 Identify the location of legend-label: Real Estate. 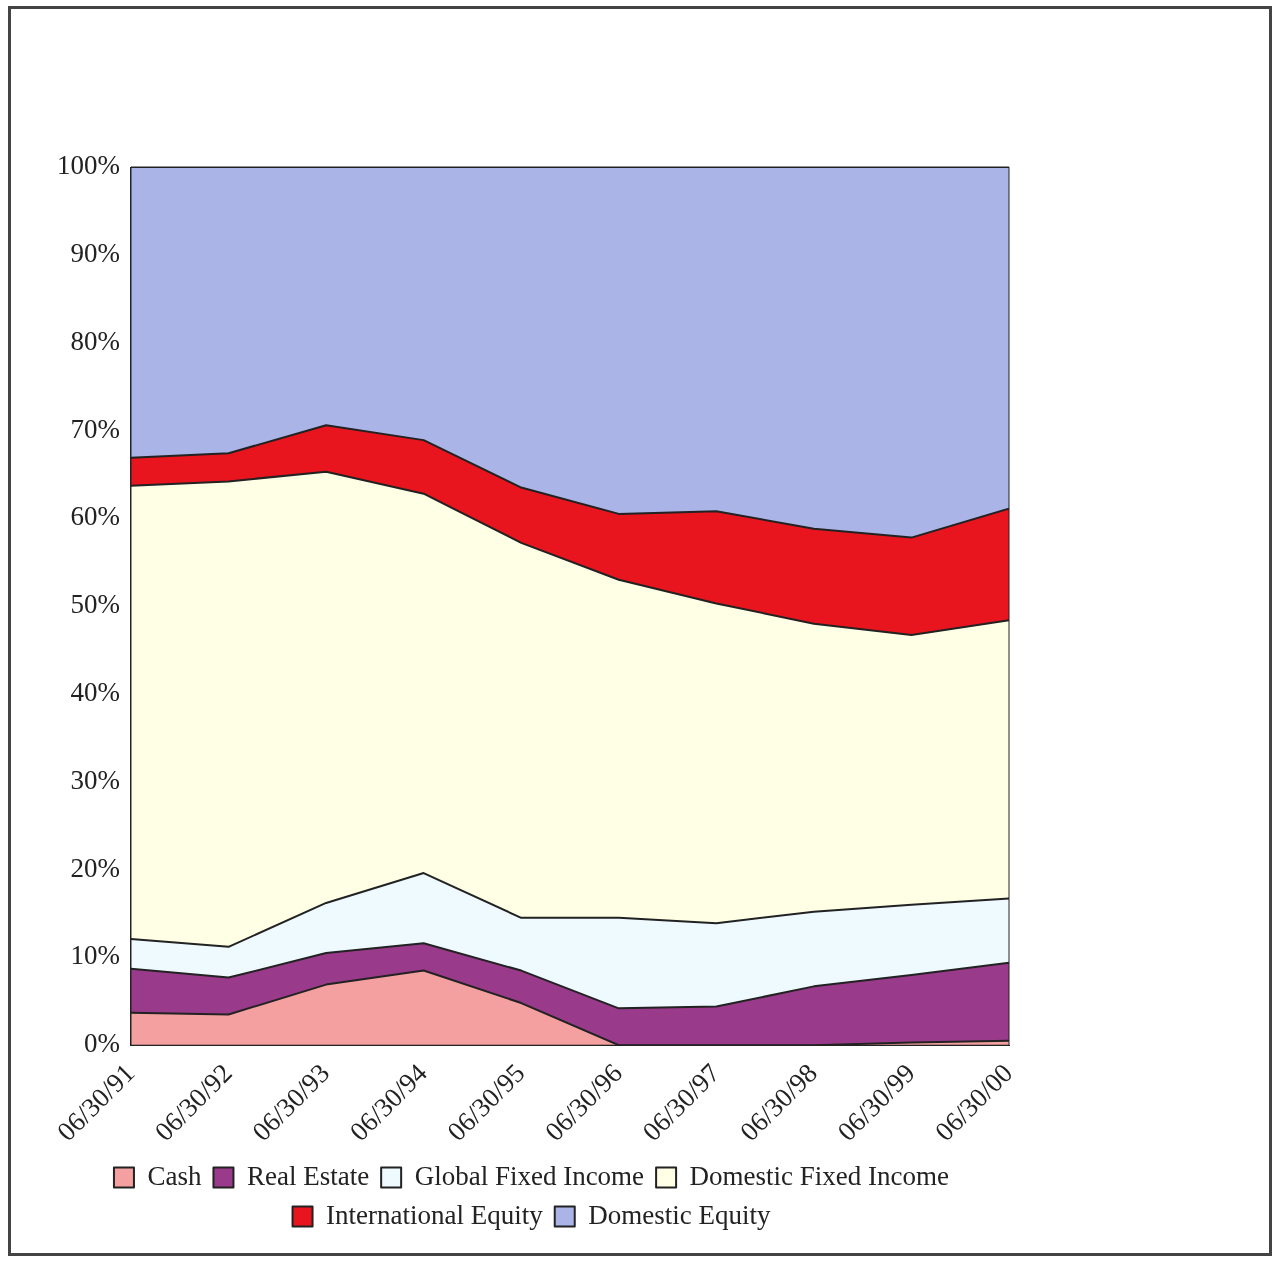
(308, 1175).